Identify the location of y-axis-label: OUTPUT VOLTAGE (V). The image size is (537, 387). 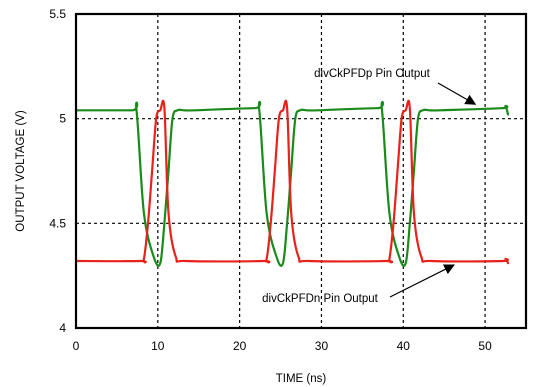
(21, 171).